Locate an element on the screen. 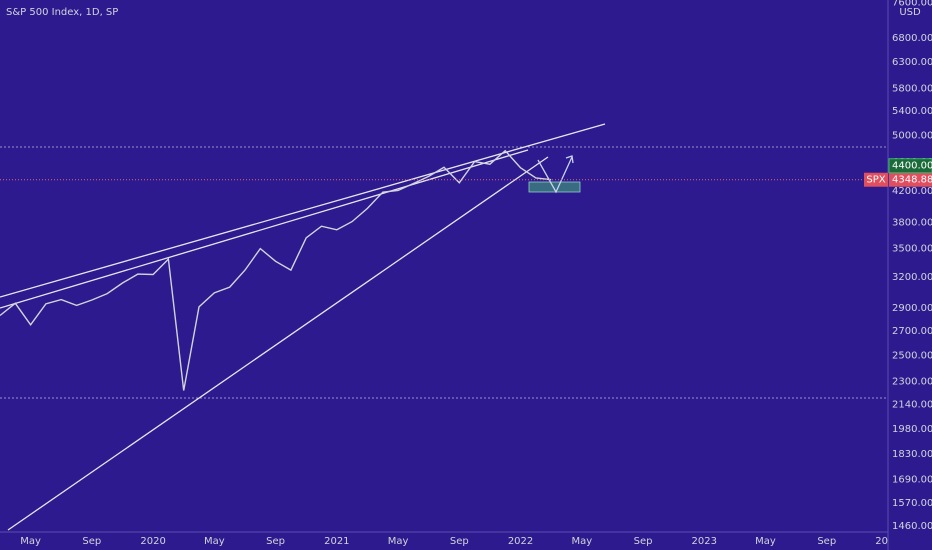  last-price-badge is located at coordinates (910, 179).